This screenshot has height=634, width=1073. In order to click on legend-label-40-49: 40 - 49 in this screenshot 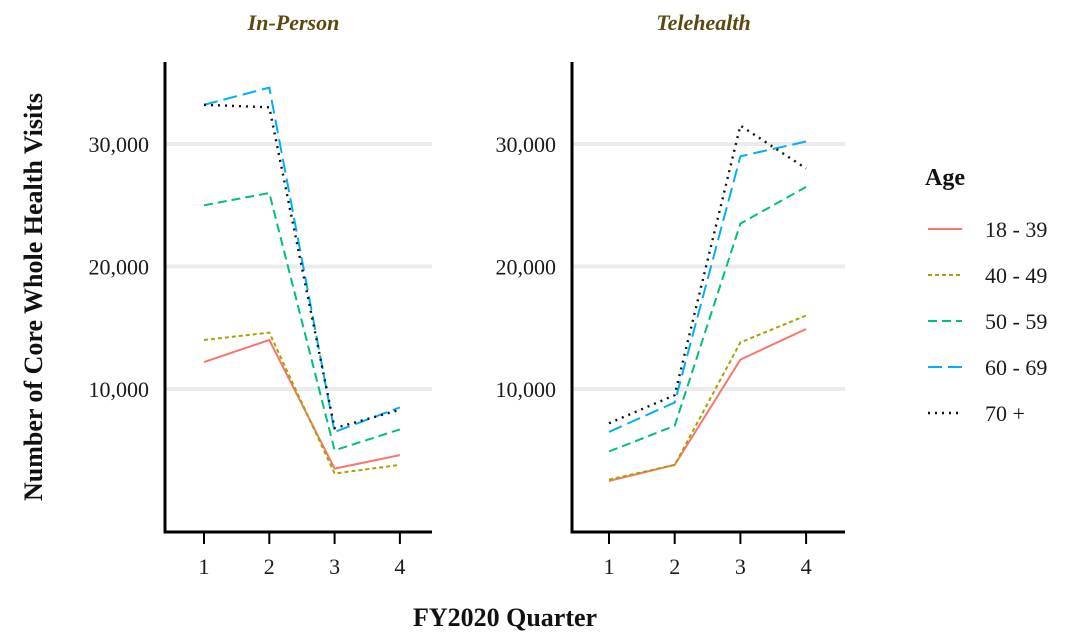, I will do `click(1016, 275)`.